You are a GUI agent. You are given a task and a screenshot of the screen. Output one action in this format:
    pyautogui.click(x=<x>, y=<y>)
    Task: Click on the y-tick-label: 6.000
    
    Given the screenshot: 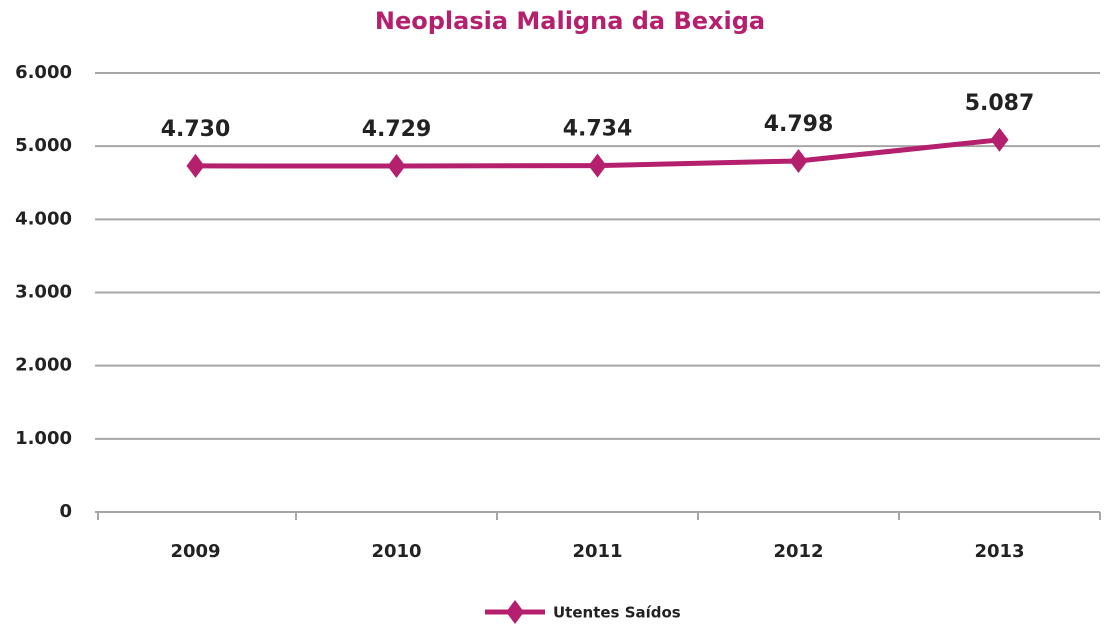 What is the action you would take?
    pyautogui.click(x=43, y=72)
    